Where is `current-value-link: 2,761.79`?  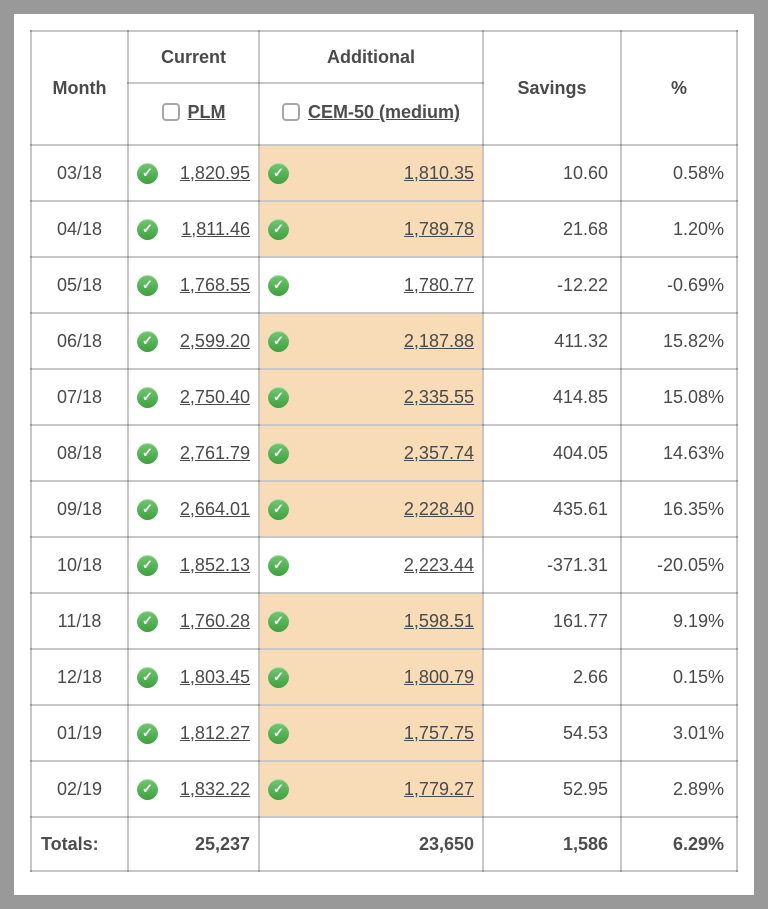
current-value-link: 2,761.79 is located at coordinates (214, 452).